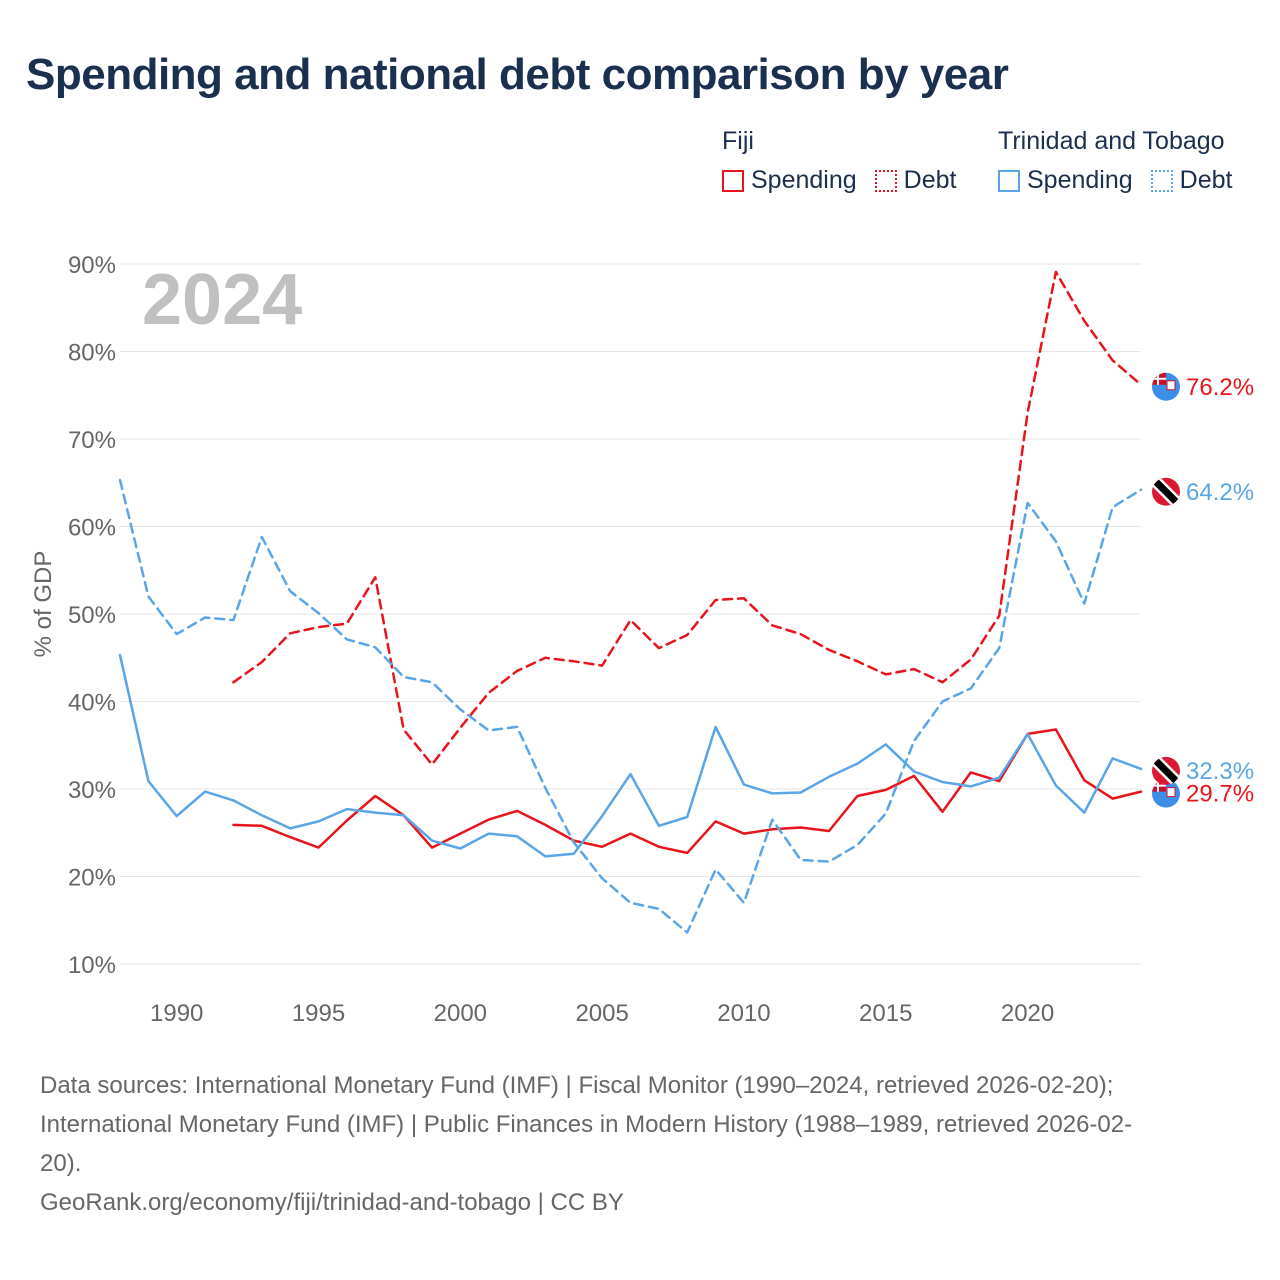 This screenshot has height=1280, width=1280. I want to click on flag-fiji-debt, so click(1166, 386).